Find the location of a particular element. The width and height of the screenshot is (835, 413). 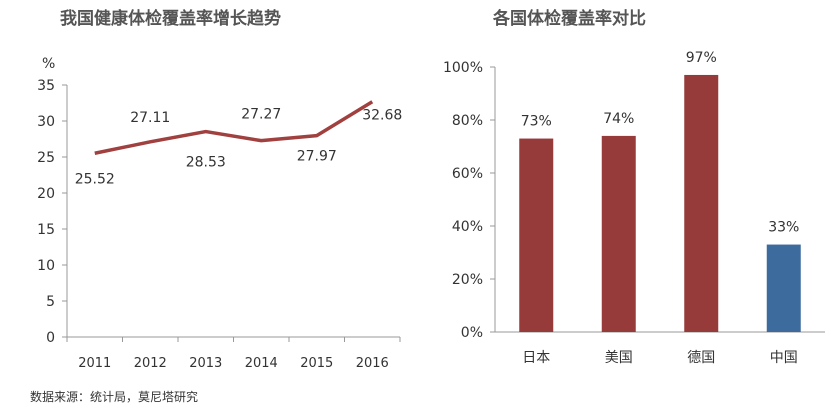

line-x-tick-label: 2011 is located at coordinates (94, 363).